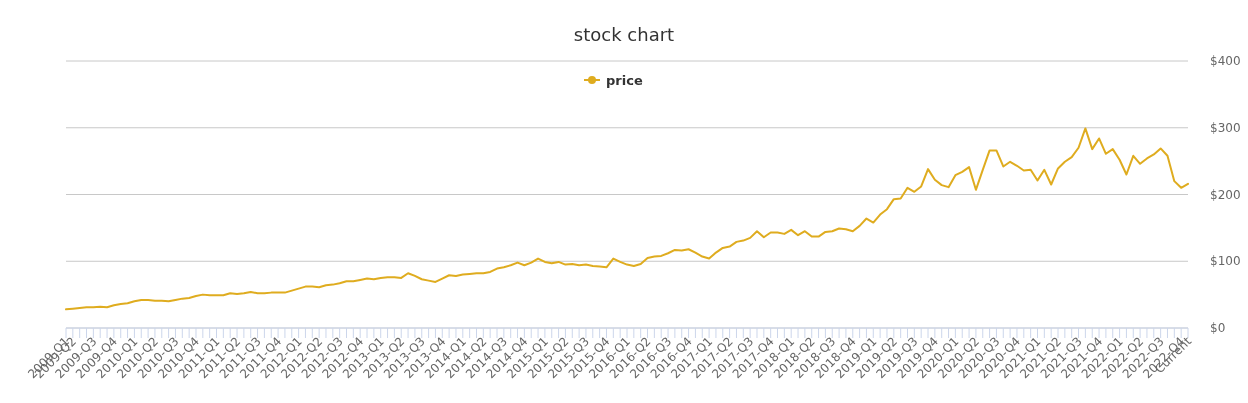 This screenshot has height=403, width=1248. Describe the element at coordinates (1225, 194) in the screenshot. I see `y-tick-label: $200` at that location.